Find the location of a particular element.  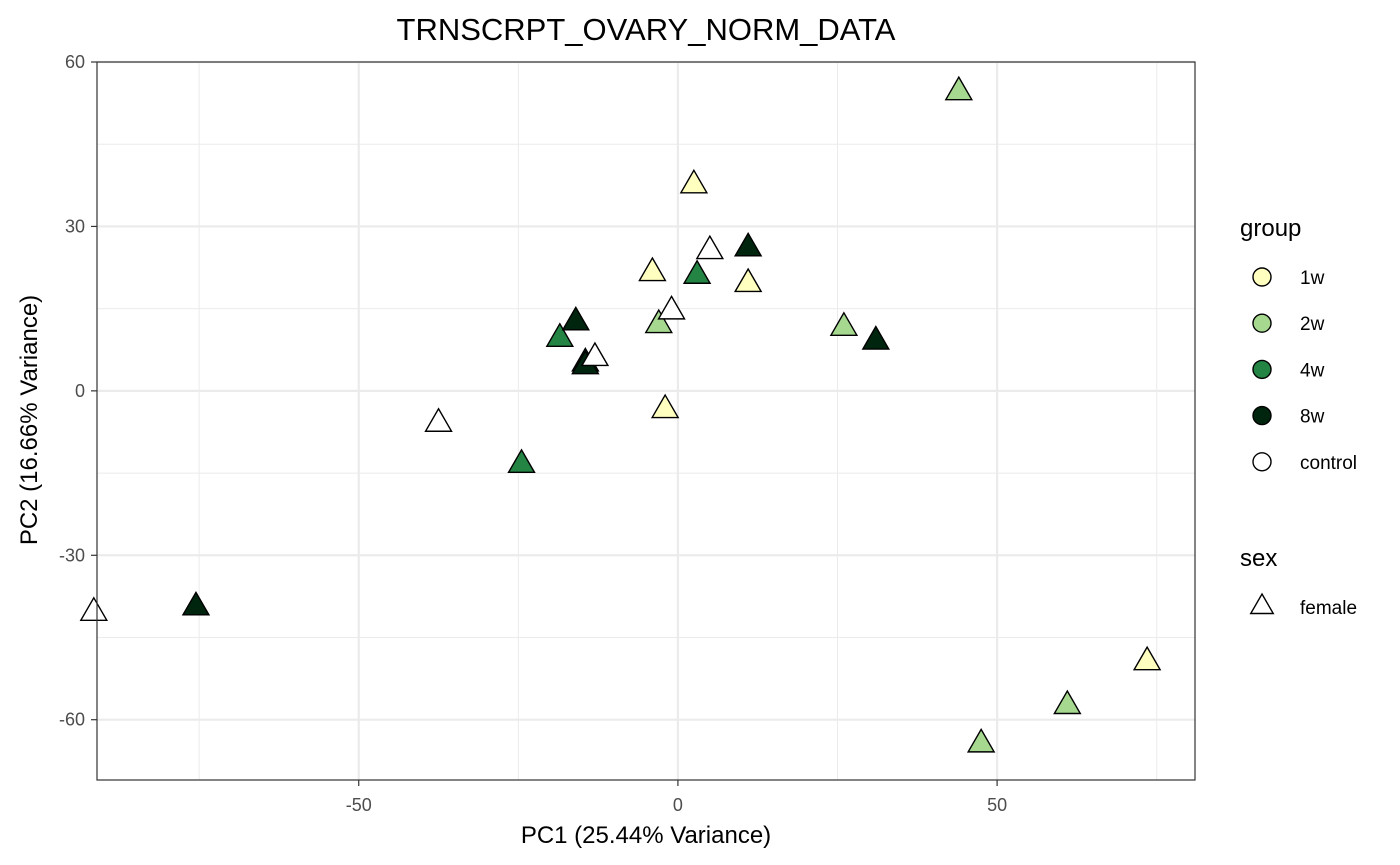

y-tick-label: -30 is located at coordinates (72, 555).